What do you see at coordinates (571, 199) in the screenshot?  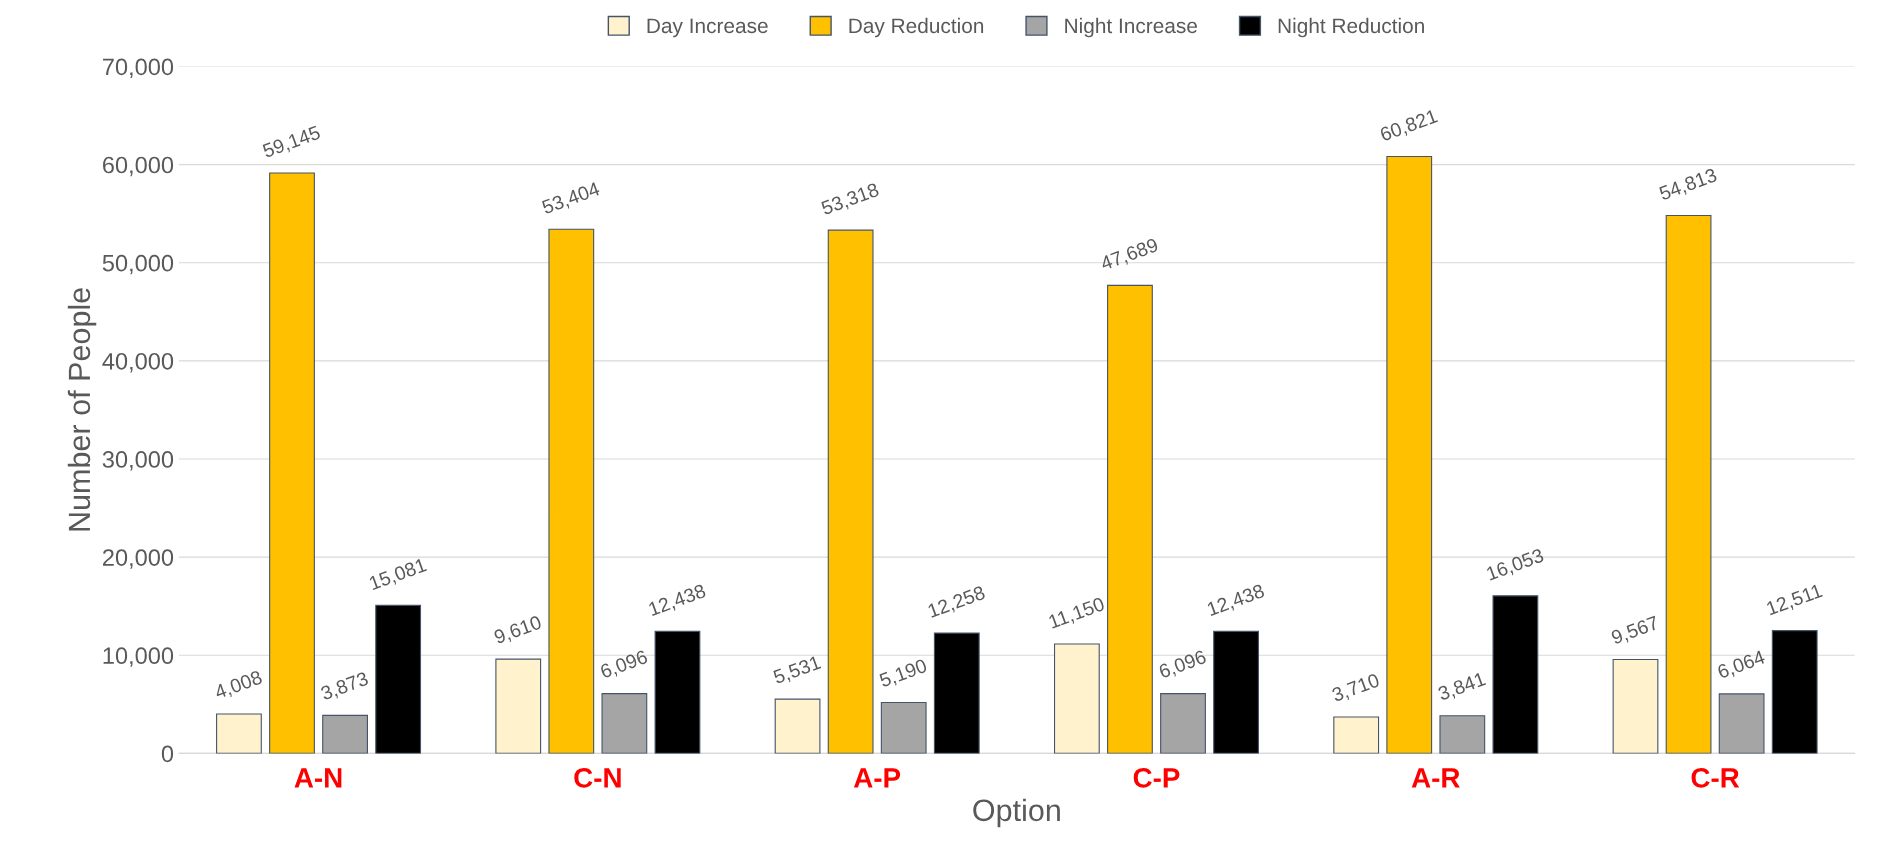 I see `data-label: 53,404` at bounding box center [571, 199].